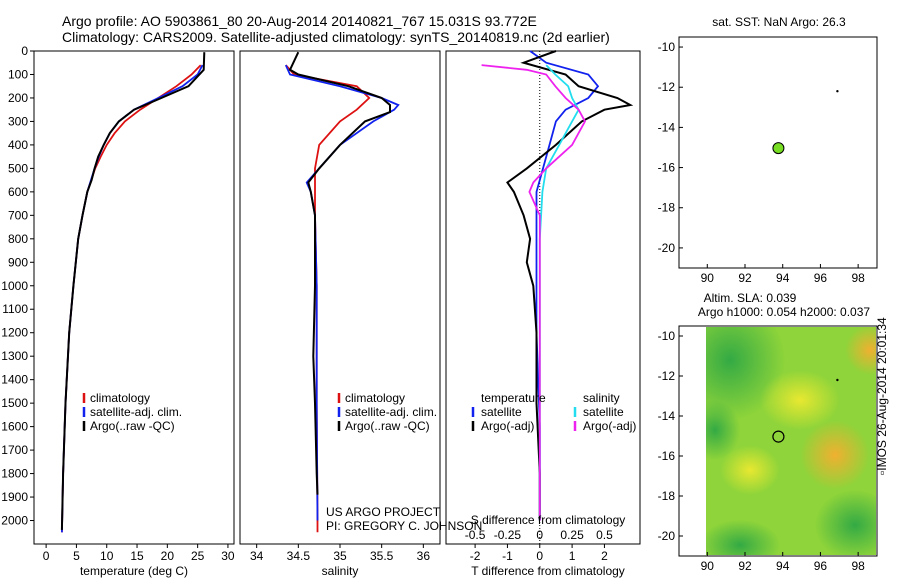  What do you see at coordinates (601, 398) in the screenshot?
I see `diff-legend-s-header: salinity` at bounding box center [601, 398].